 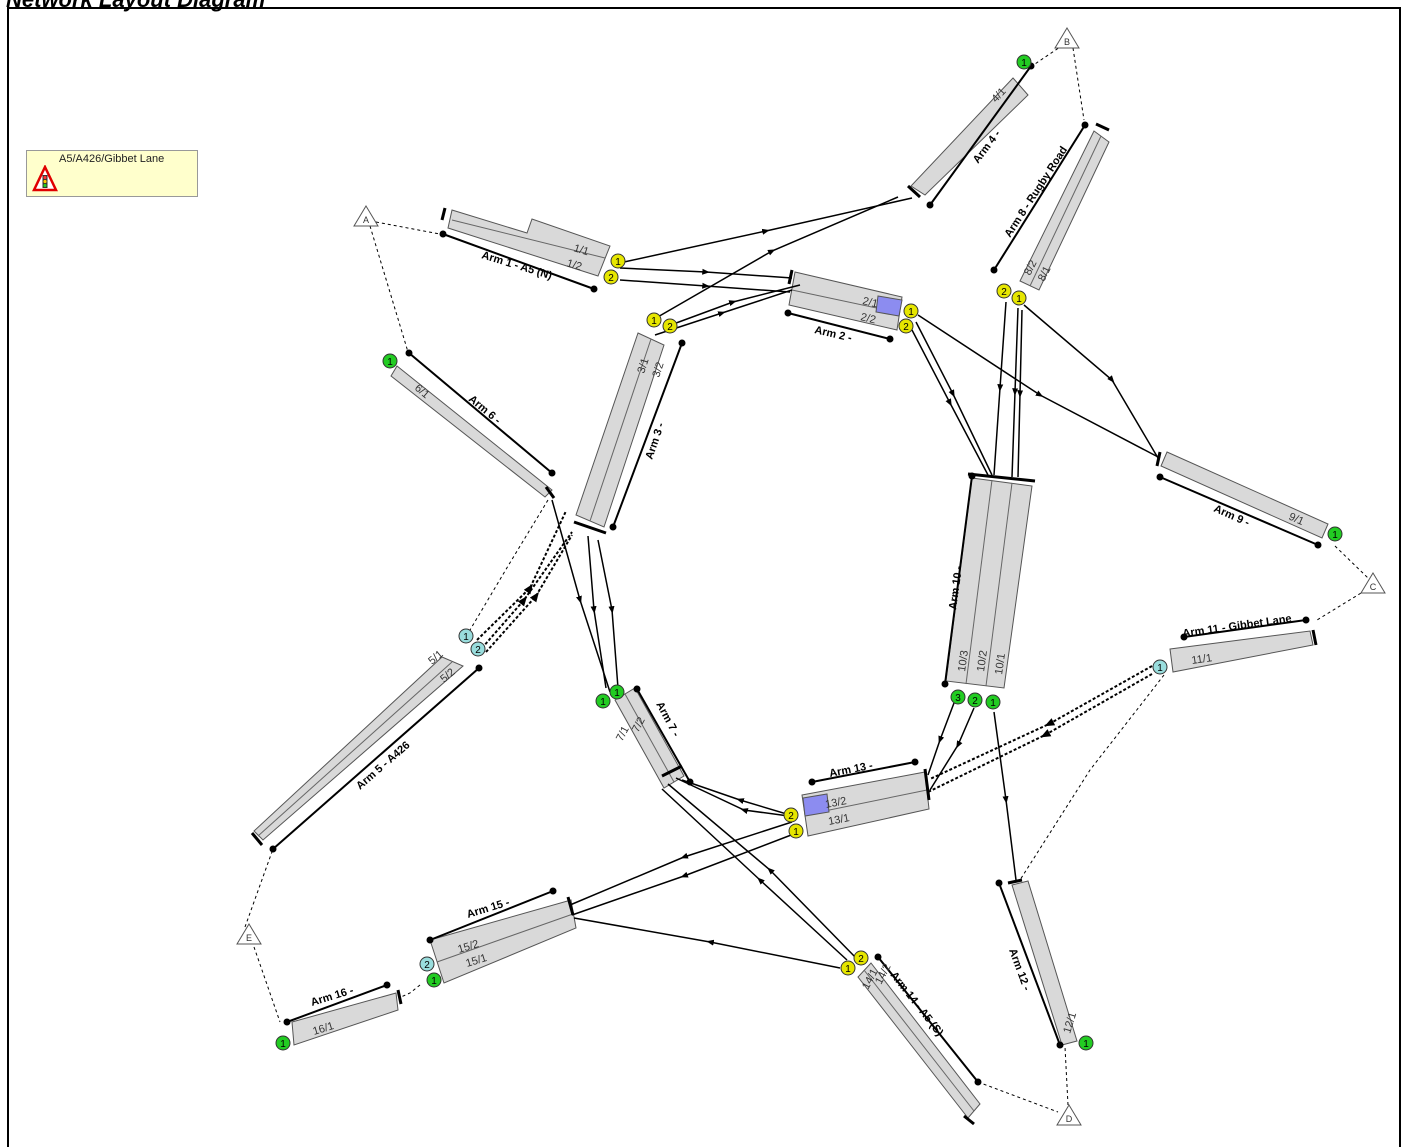 What do you see at coordinates (1373, 587) in the screenshot?
I see `svg-text: C` at bounding box center [1373, 587].